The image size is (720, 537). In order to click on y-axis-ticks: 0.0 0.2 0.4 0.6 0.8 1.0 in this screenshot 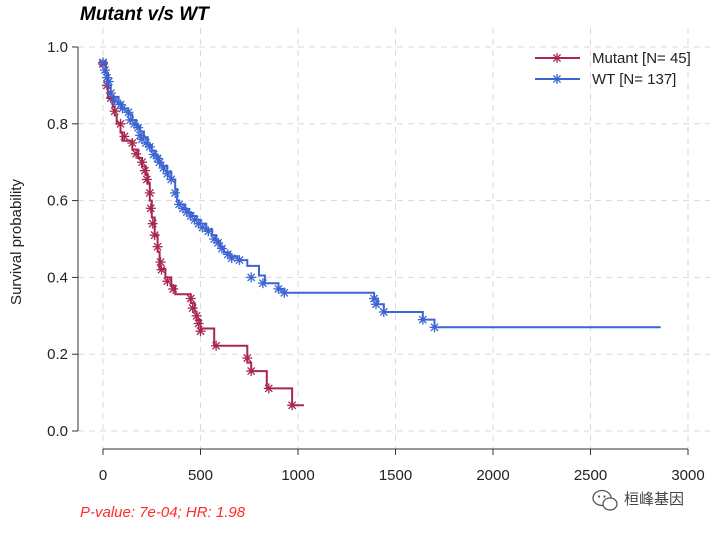, I will do `click(62, 239)`.